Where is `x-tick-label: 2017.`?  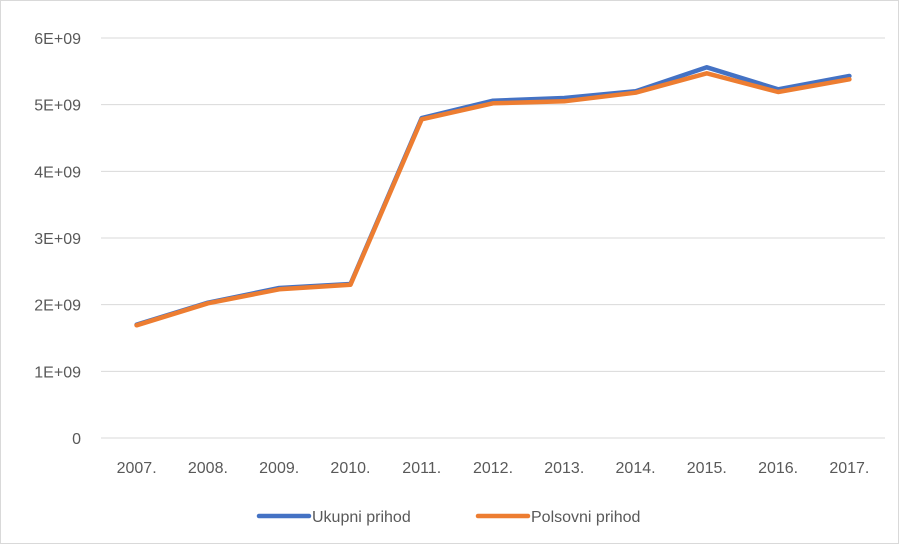
x-tick-label: 2017. is located at coordinates (849, 468).